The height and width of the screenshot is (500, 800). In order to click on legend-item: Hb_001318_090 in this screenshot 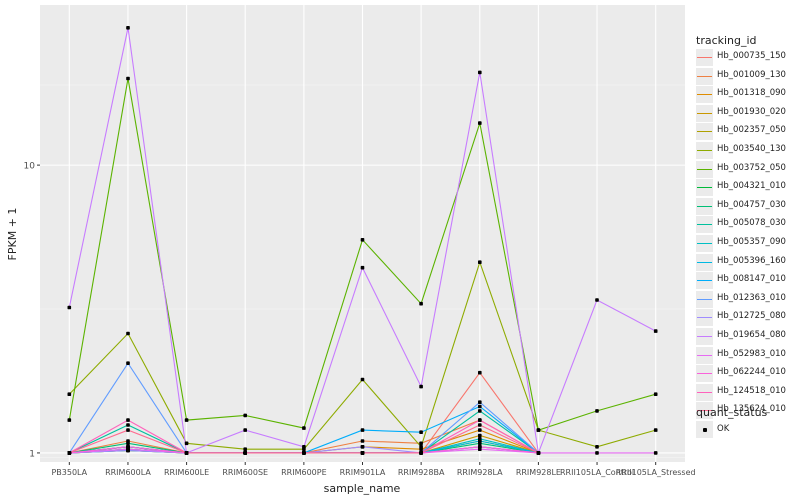, I will do `click(746, 95)`.